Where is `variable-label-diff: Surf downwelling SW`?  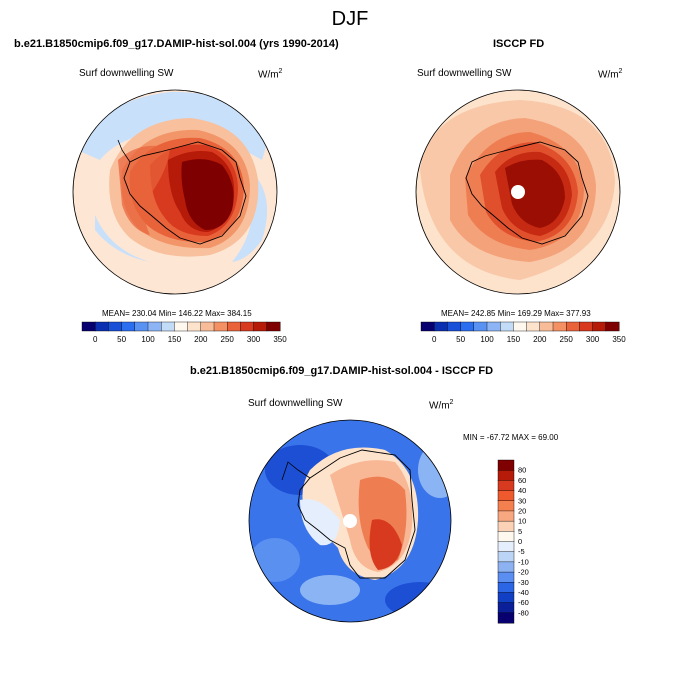 variable-label-diff: Surf downwelling SW is located at coordinates (295, 403).